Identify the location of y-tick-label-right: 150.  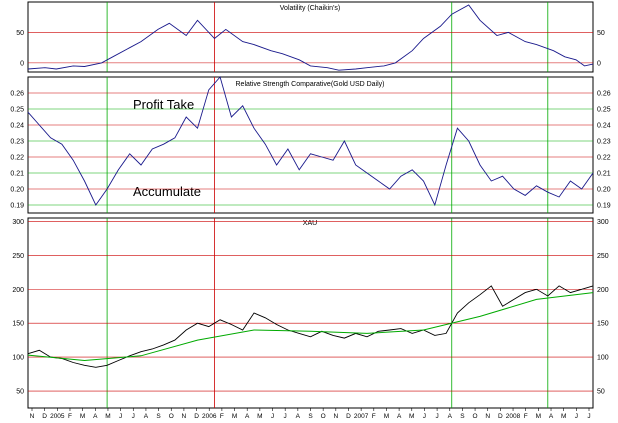
(603, 324).